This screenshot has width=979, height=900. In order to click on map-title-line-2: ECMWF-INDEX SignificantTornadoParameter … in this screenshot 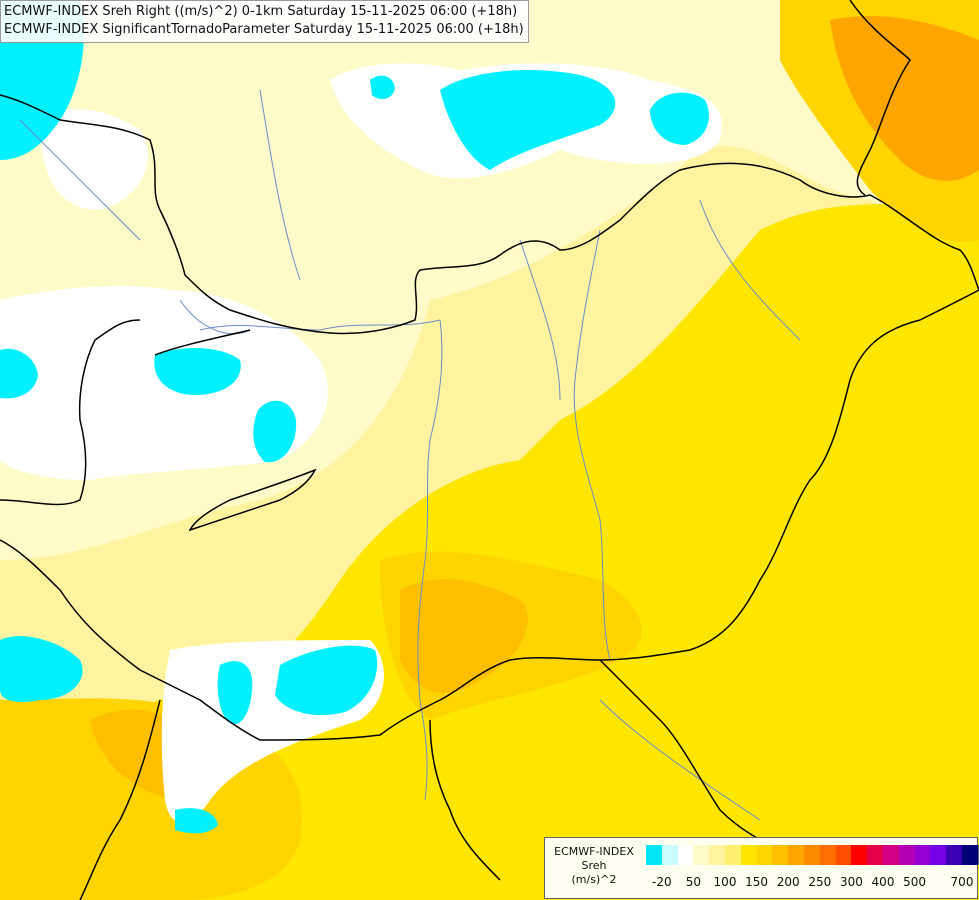, I will do `click(264, 29)`.